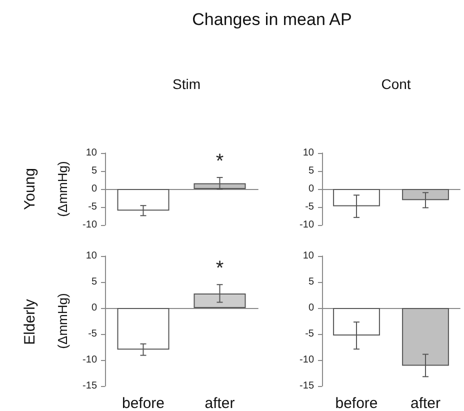 Image resolution: width=464 pixels, height=411 pixels. What do you see at coordinates (30, 321) in the screenshot?
I see `text: Elderly` at bounding box center [30, 321].